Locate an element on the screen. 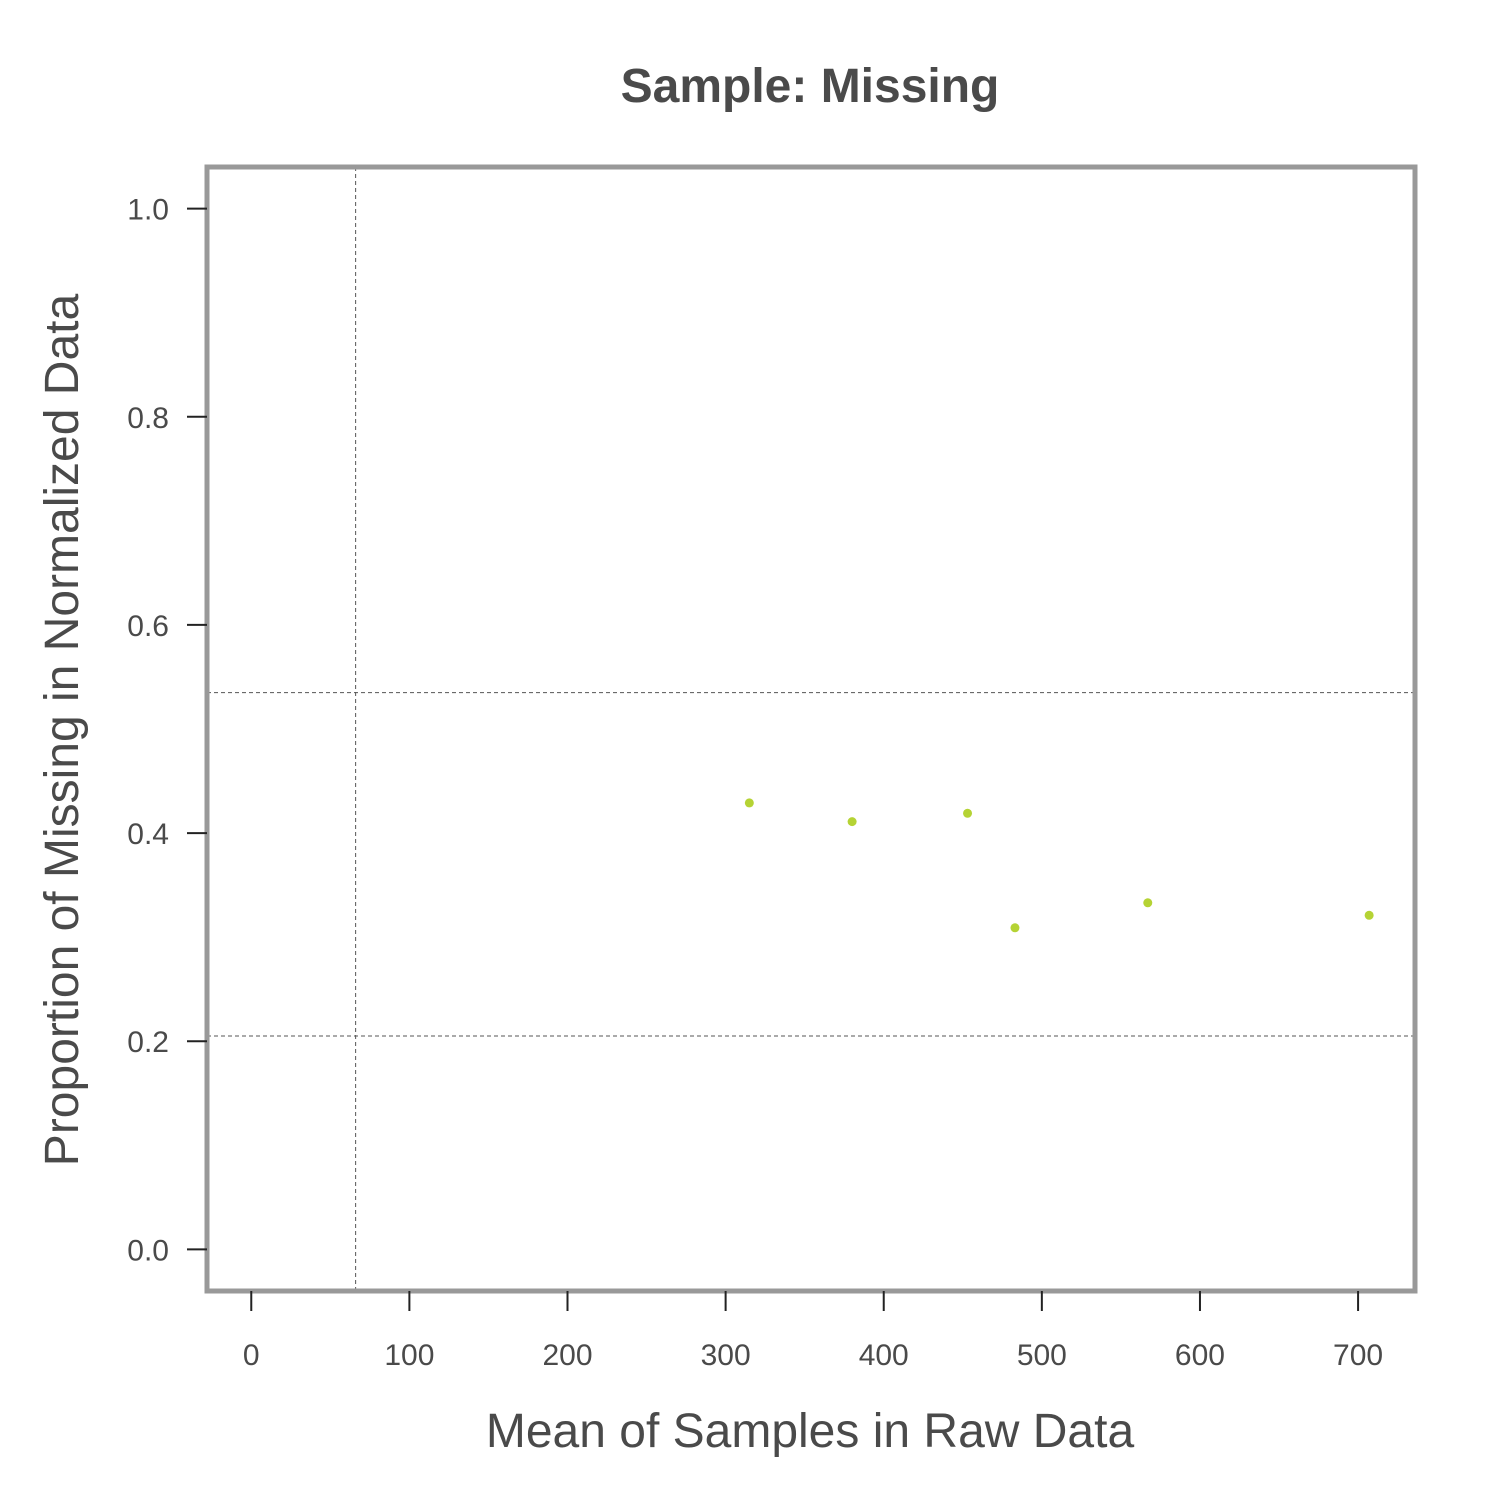 Image resolution: width=1500 pixels, height=1500 pixels. y-tick-label: 0.8 is located at coordinates (148, 418).